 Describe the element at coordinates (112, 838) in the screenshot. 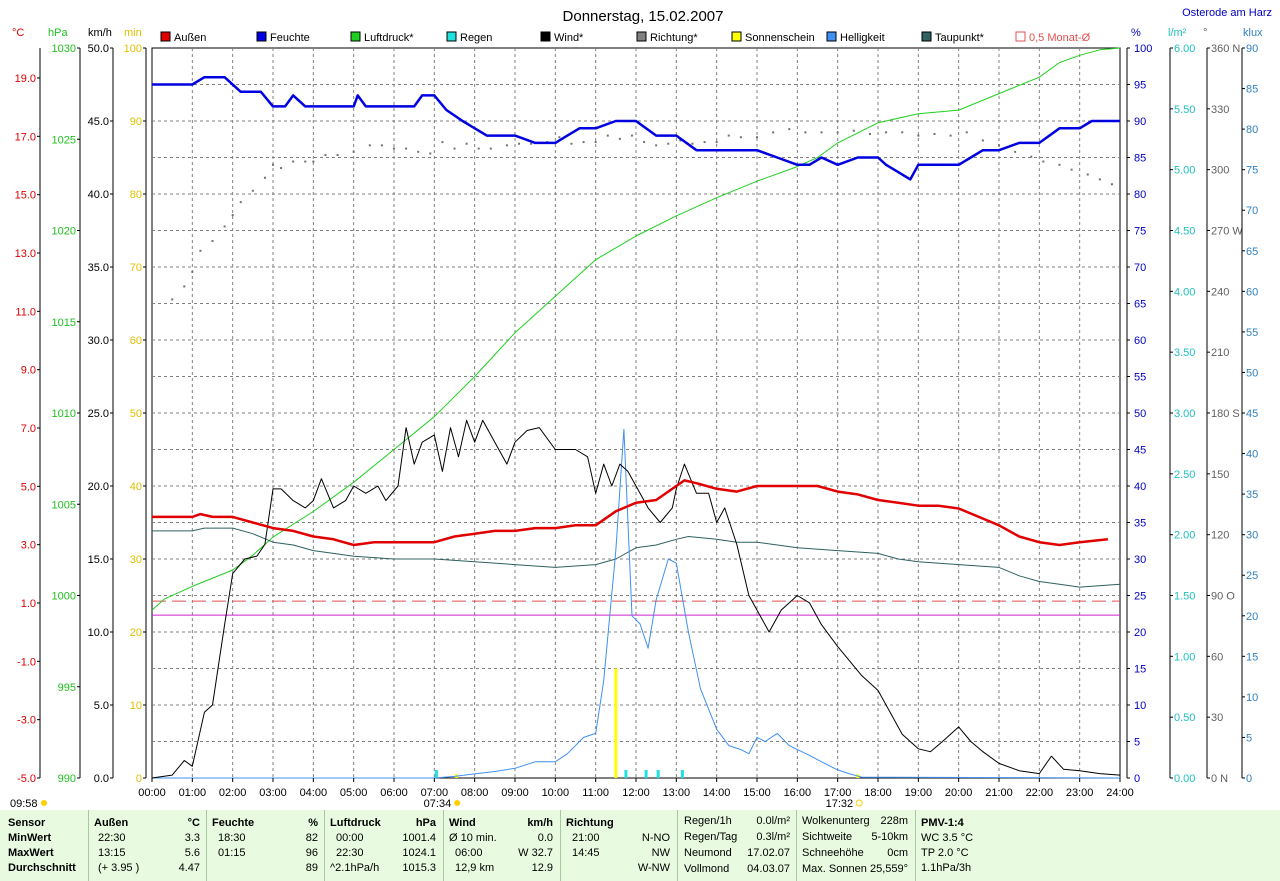

I see `stats-aussen-min-time: 22:30` at that location.